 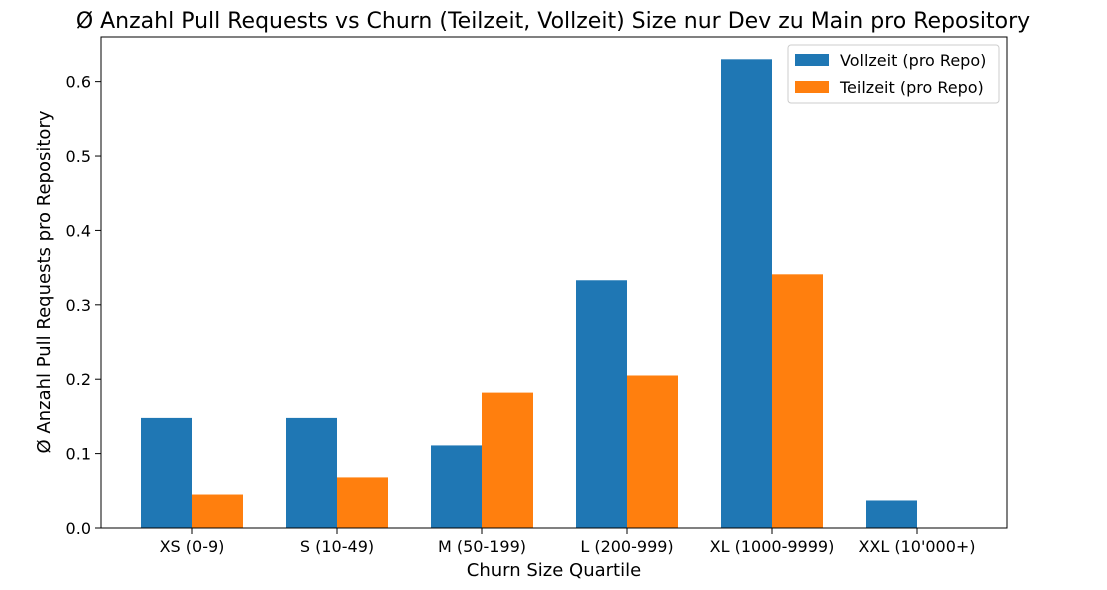 What do you see at coordinates (78, 305) in the screenshot?
I see `y-tick-label: 0.3` at bounding box center [78, 305].